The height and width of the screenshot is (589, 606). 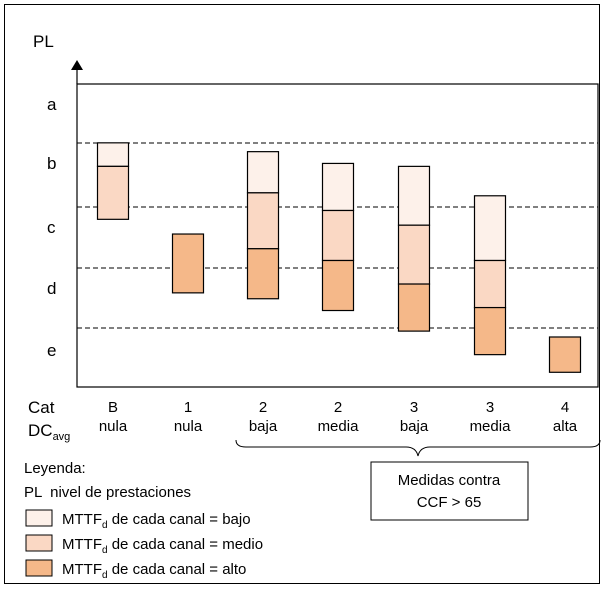 What do you see at coordinates (449, 491) in the screenshot?
I see `ccf-measures-box` at bounding box center [449, 491].